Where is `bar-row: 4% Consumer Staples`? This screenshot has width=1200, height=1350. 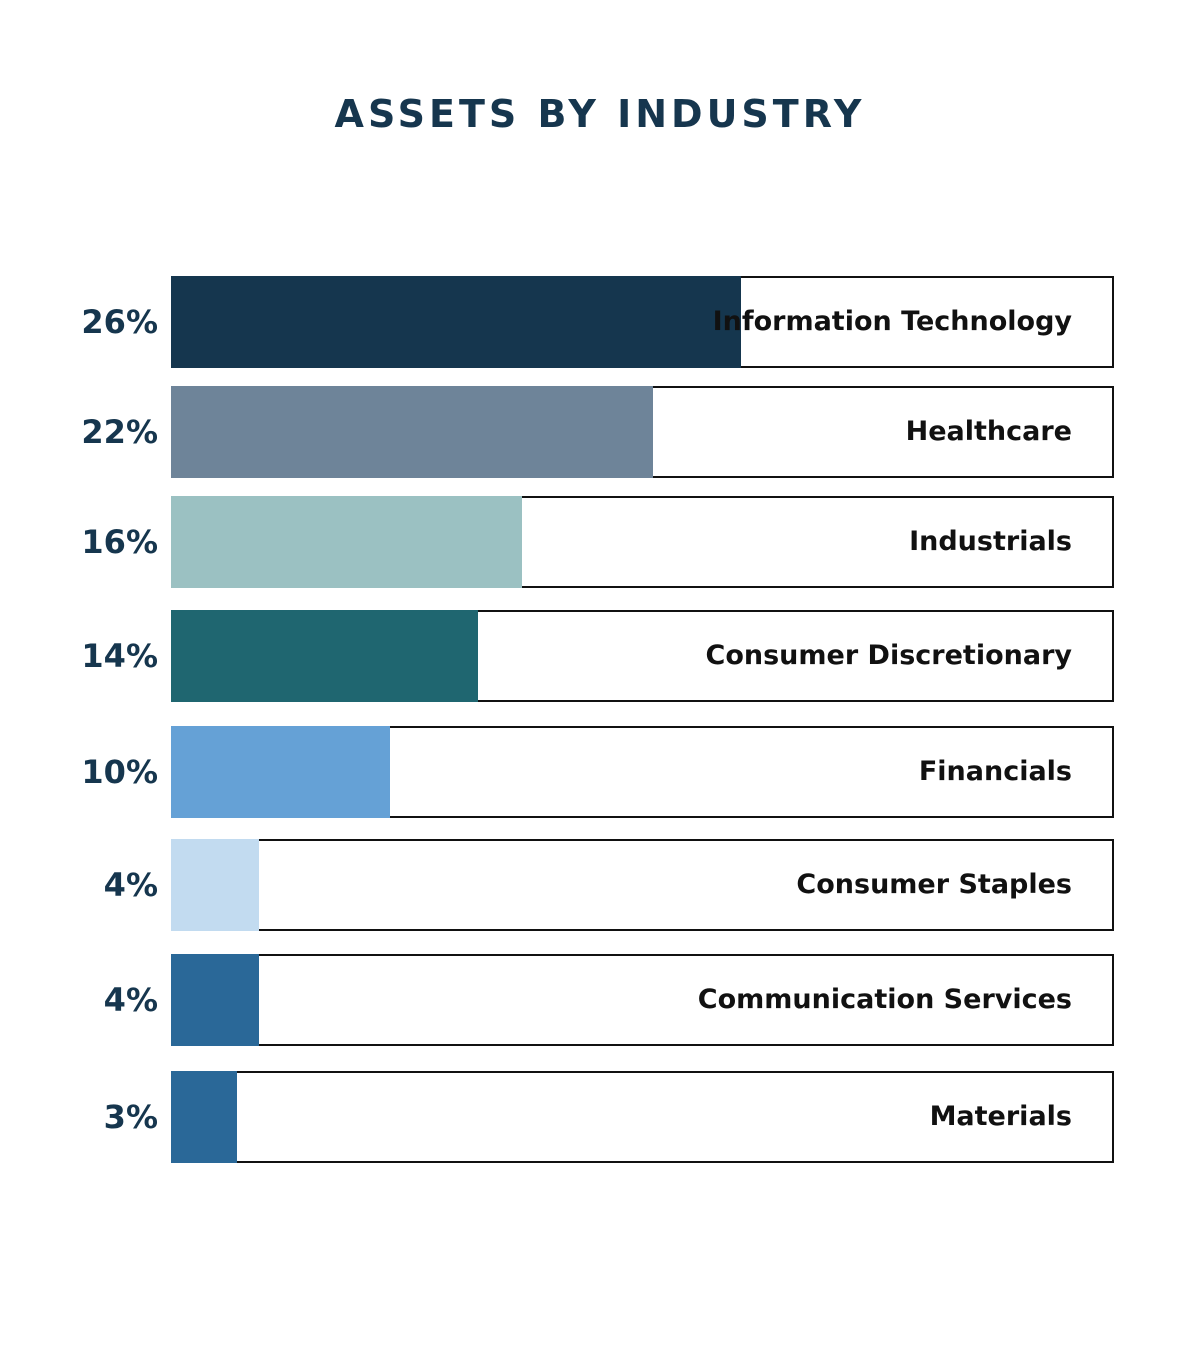
bar-row: 4% Consumer Staples is located at coordinates (600, 885).